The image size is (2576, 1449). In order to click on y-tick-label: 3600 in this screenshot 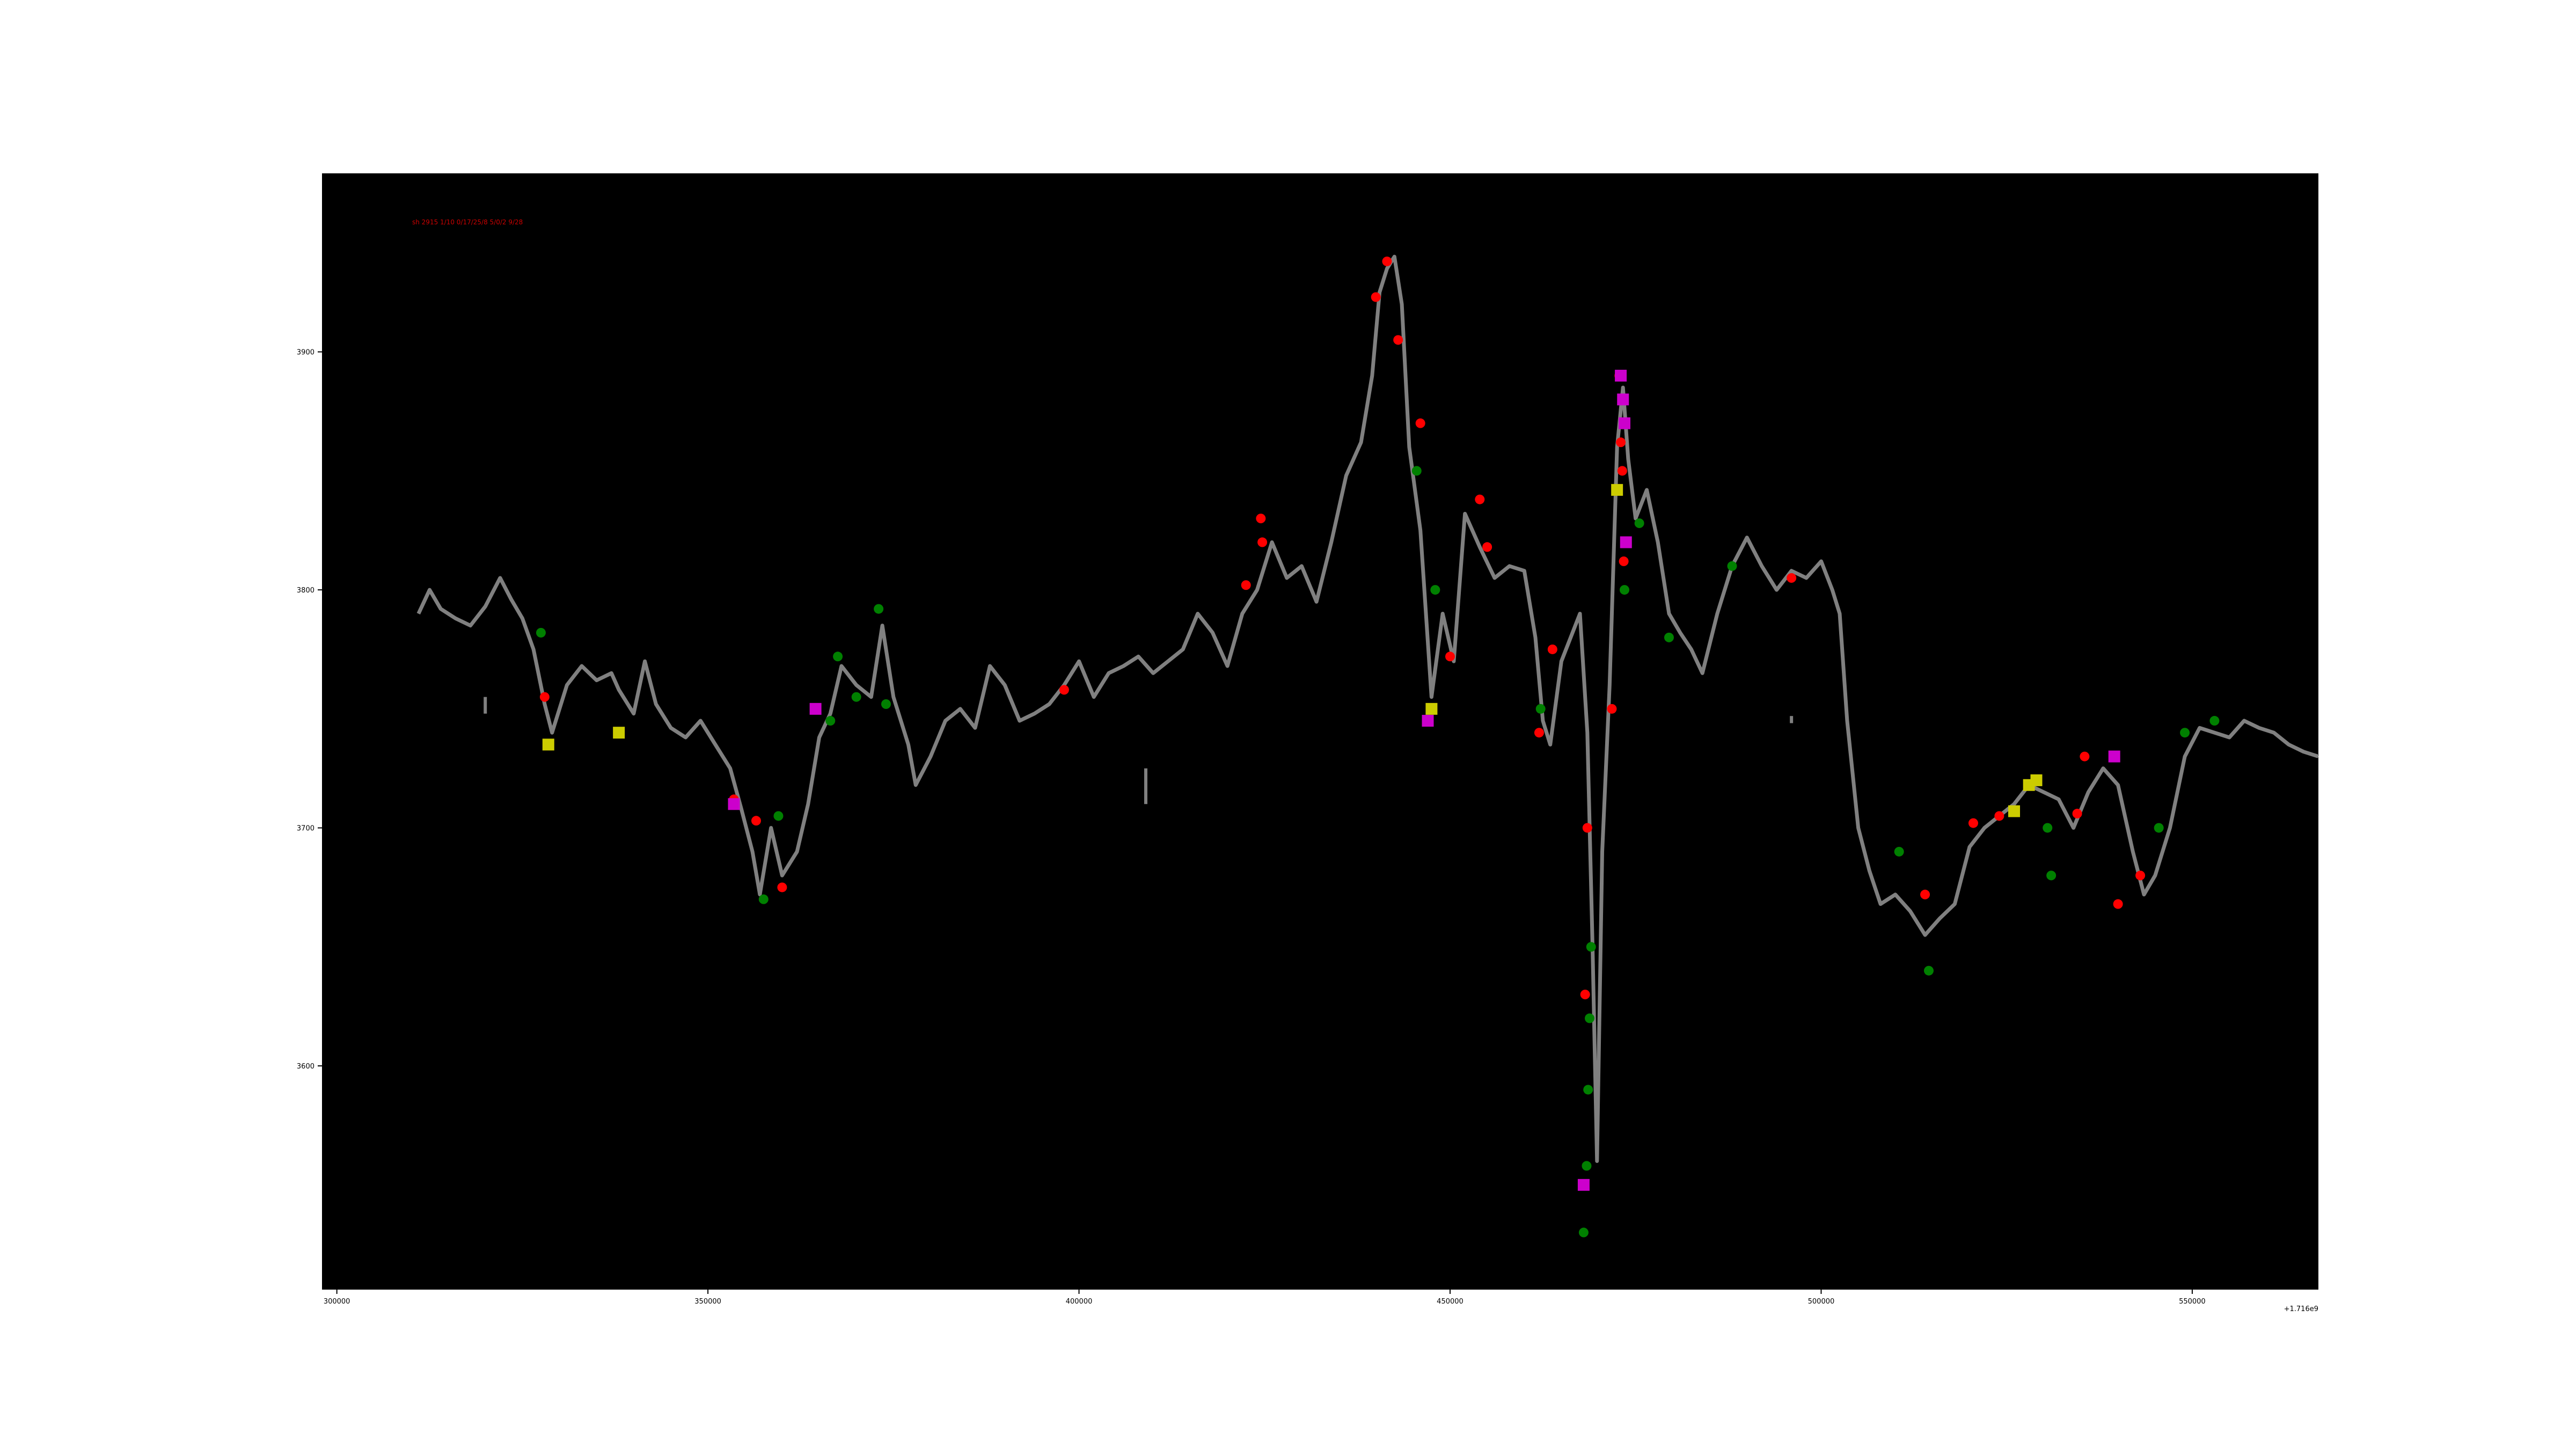, I will do `click(305, 1067)`.